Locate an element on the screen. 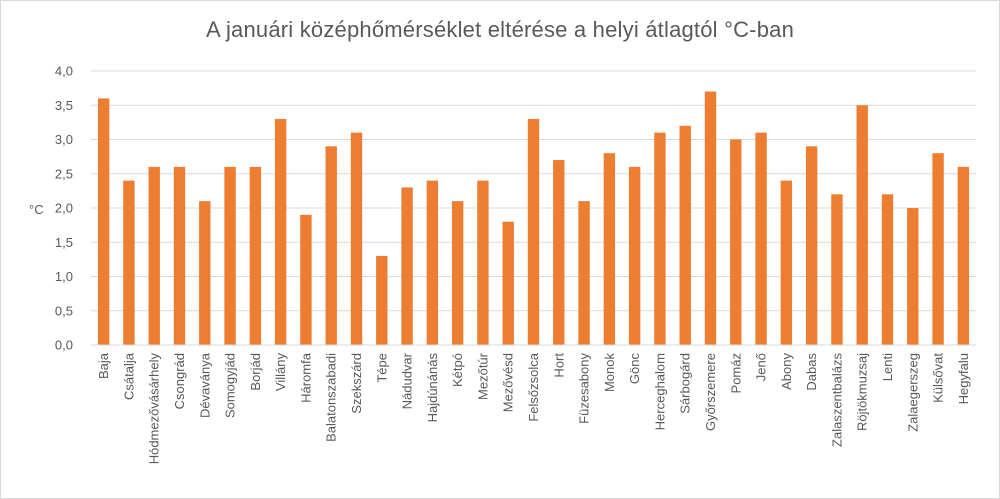 This screenshot has width=1000, height=499. y-tick-label: 0,0 is located at coordinates (64, 345).